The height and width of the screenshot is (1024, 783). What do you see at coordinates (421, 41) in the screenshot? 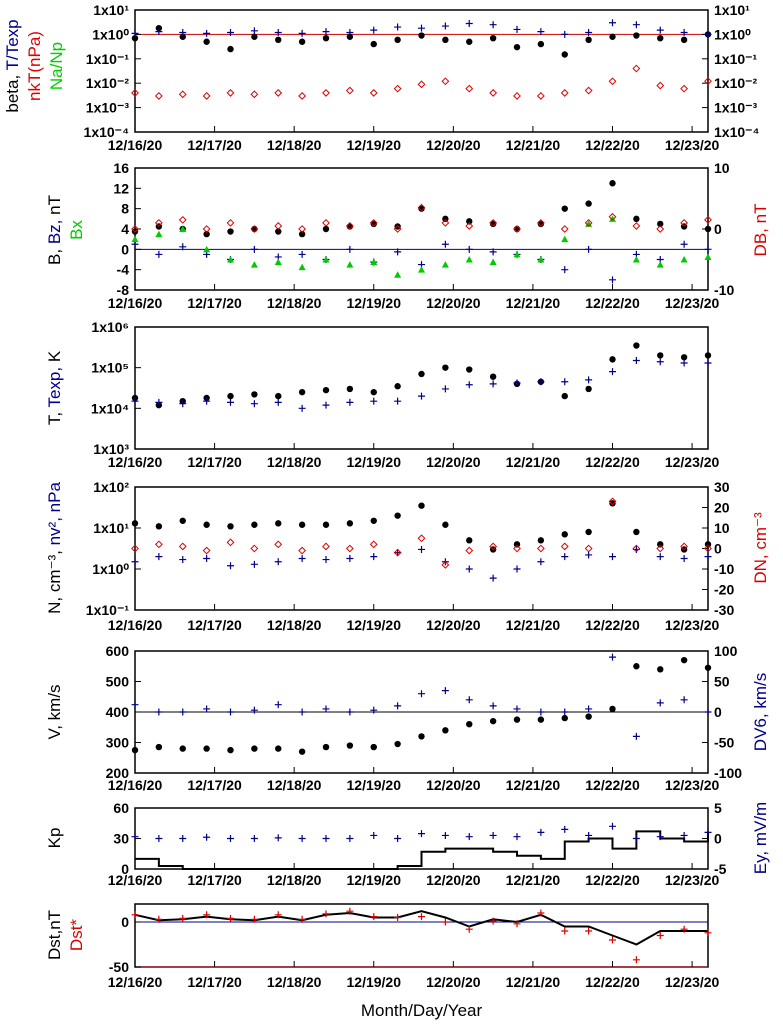
I see `series-beta` at bounding box center [421, 41].